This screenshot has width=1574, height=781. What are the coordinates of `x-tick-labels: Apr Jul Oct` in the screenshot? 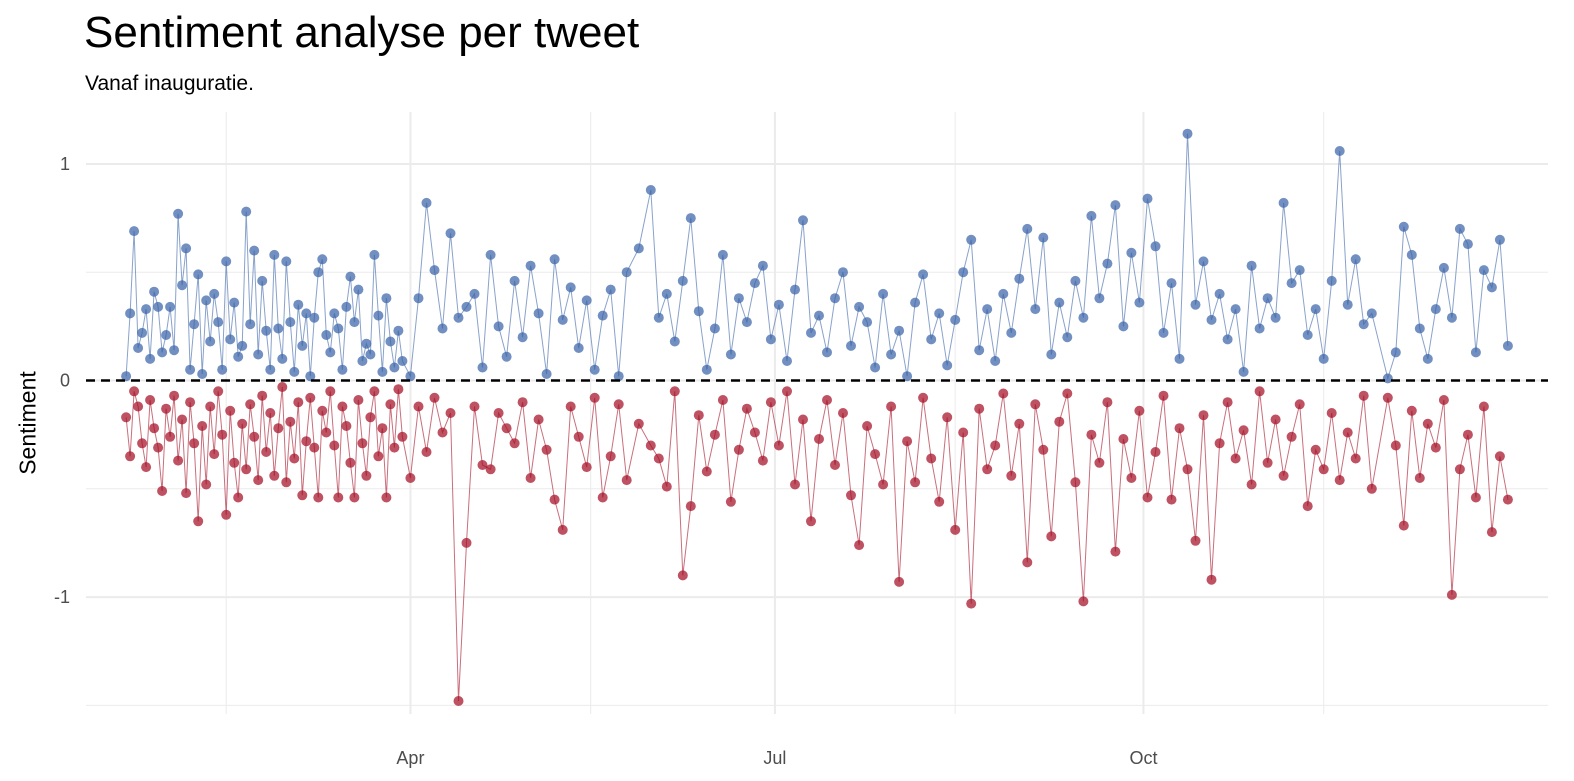 It's located at (776, 758).